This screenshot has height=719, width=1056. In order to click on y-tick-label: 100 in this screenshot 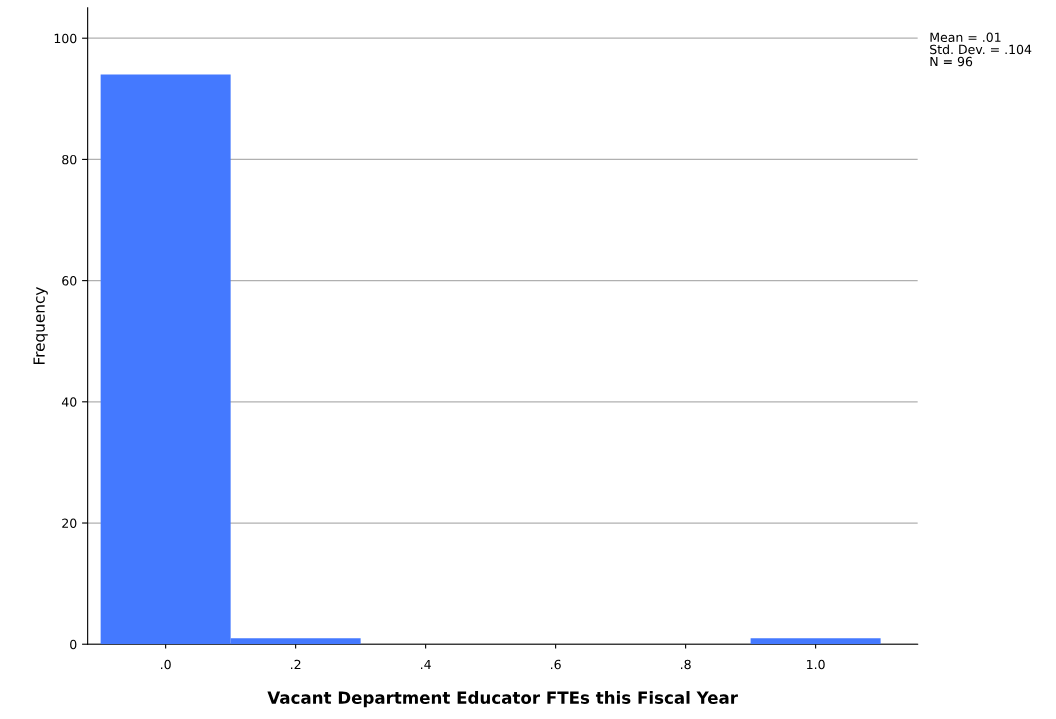, I will do `click(65, 38)`.